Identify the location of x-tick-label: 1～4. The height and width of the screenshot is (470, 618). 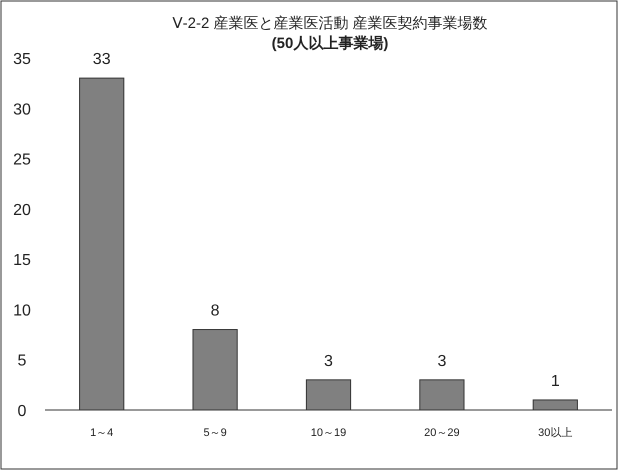
(102, 433).